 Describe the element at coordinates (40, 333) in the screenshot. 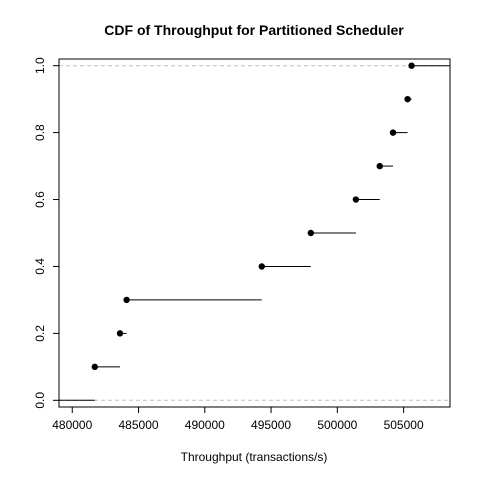

I see `y-tick-label-1: 0.2` at that location.